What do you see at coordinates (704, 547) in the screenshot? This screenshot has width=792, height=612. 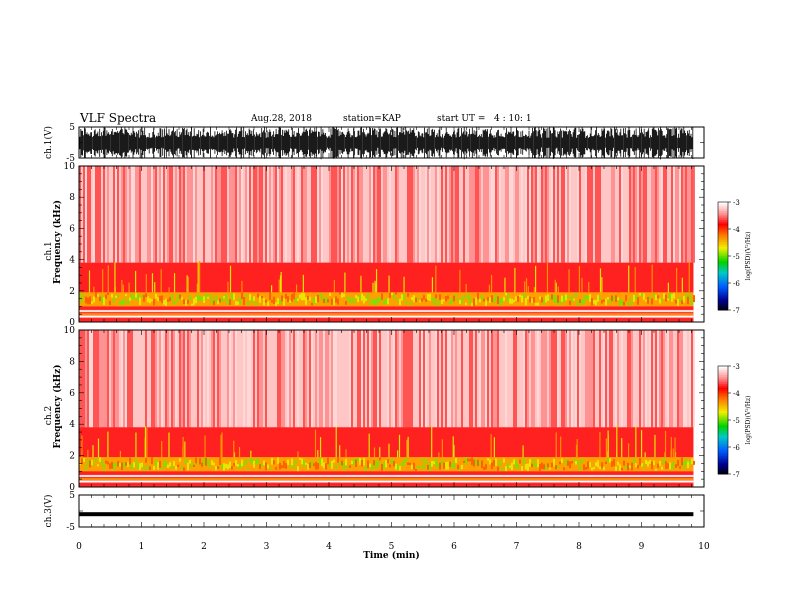 I see `x-tick-label: 10` at bounding box center [704, 547].